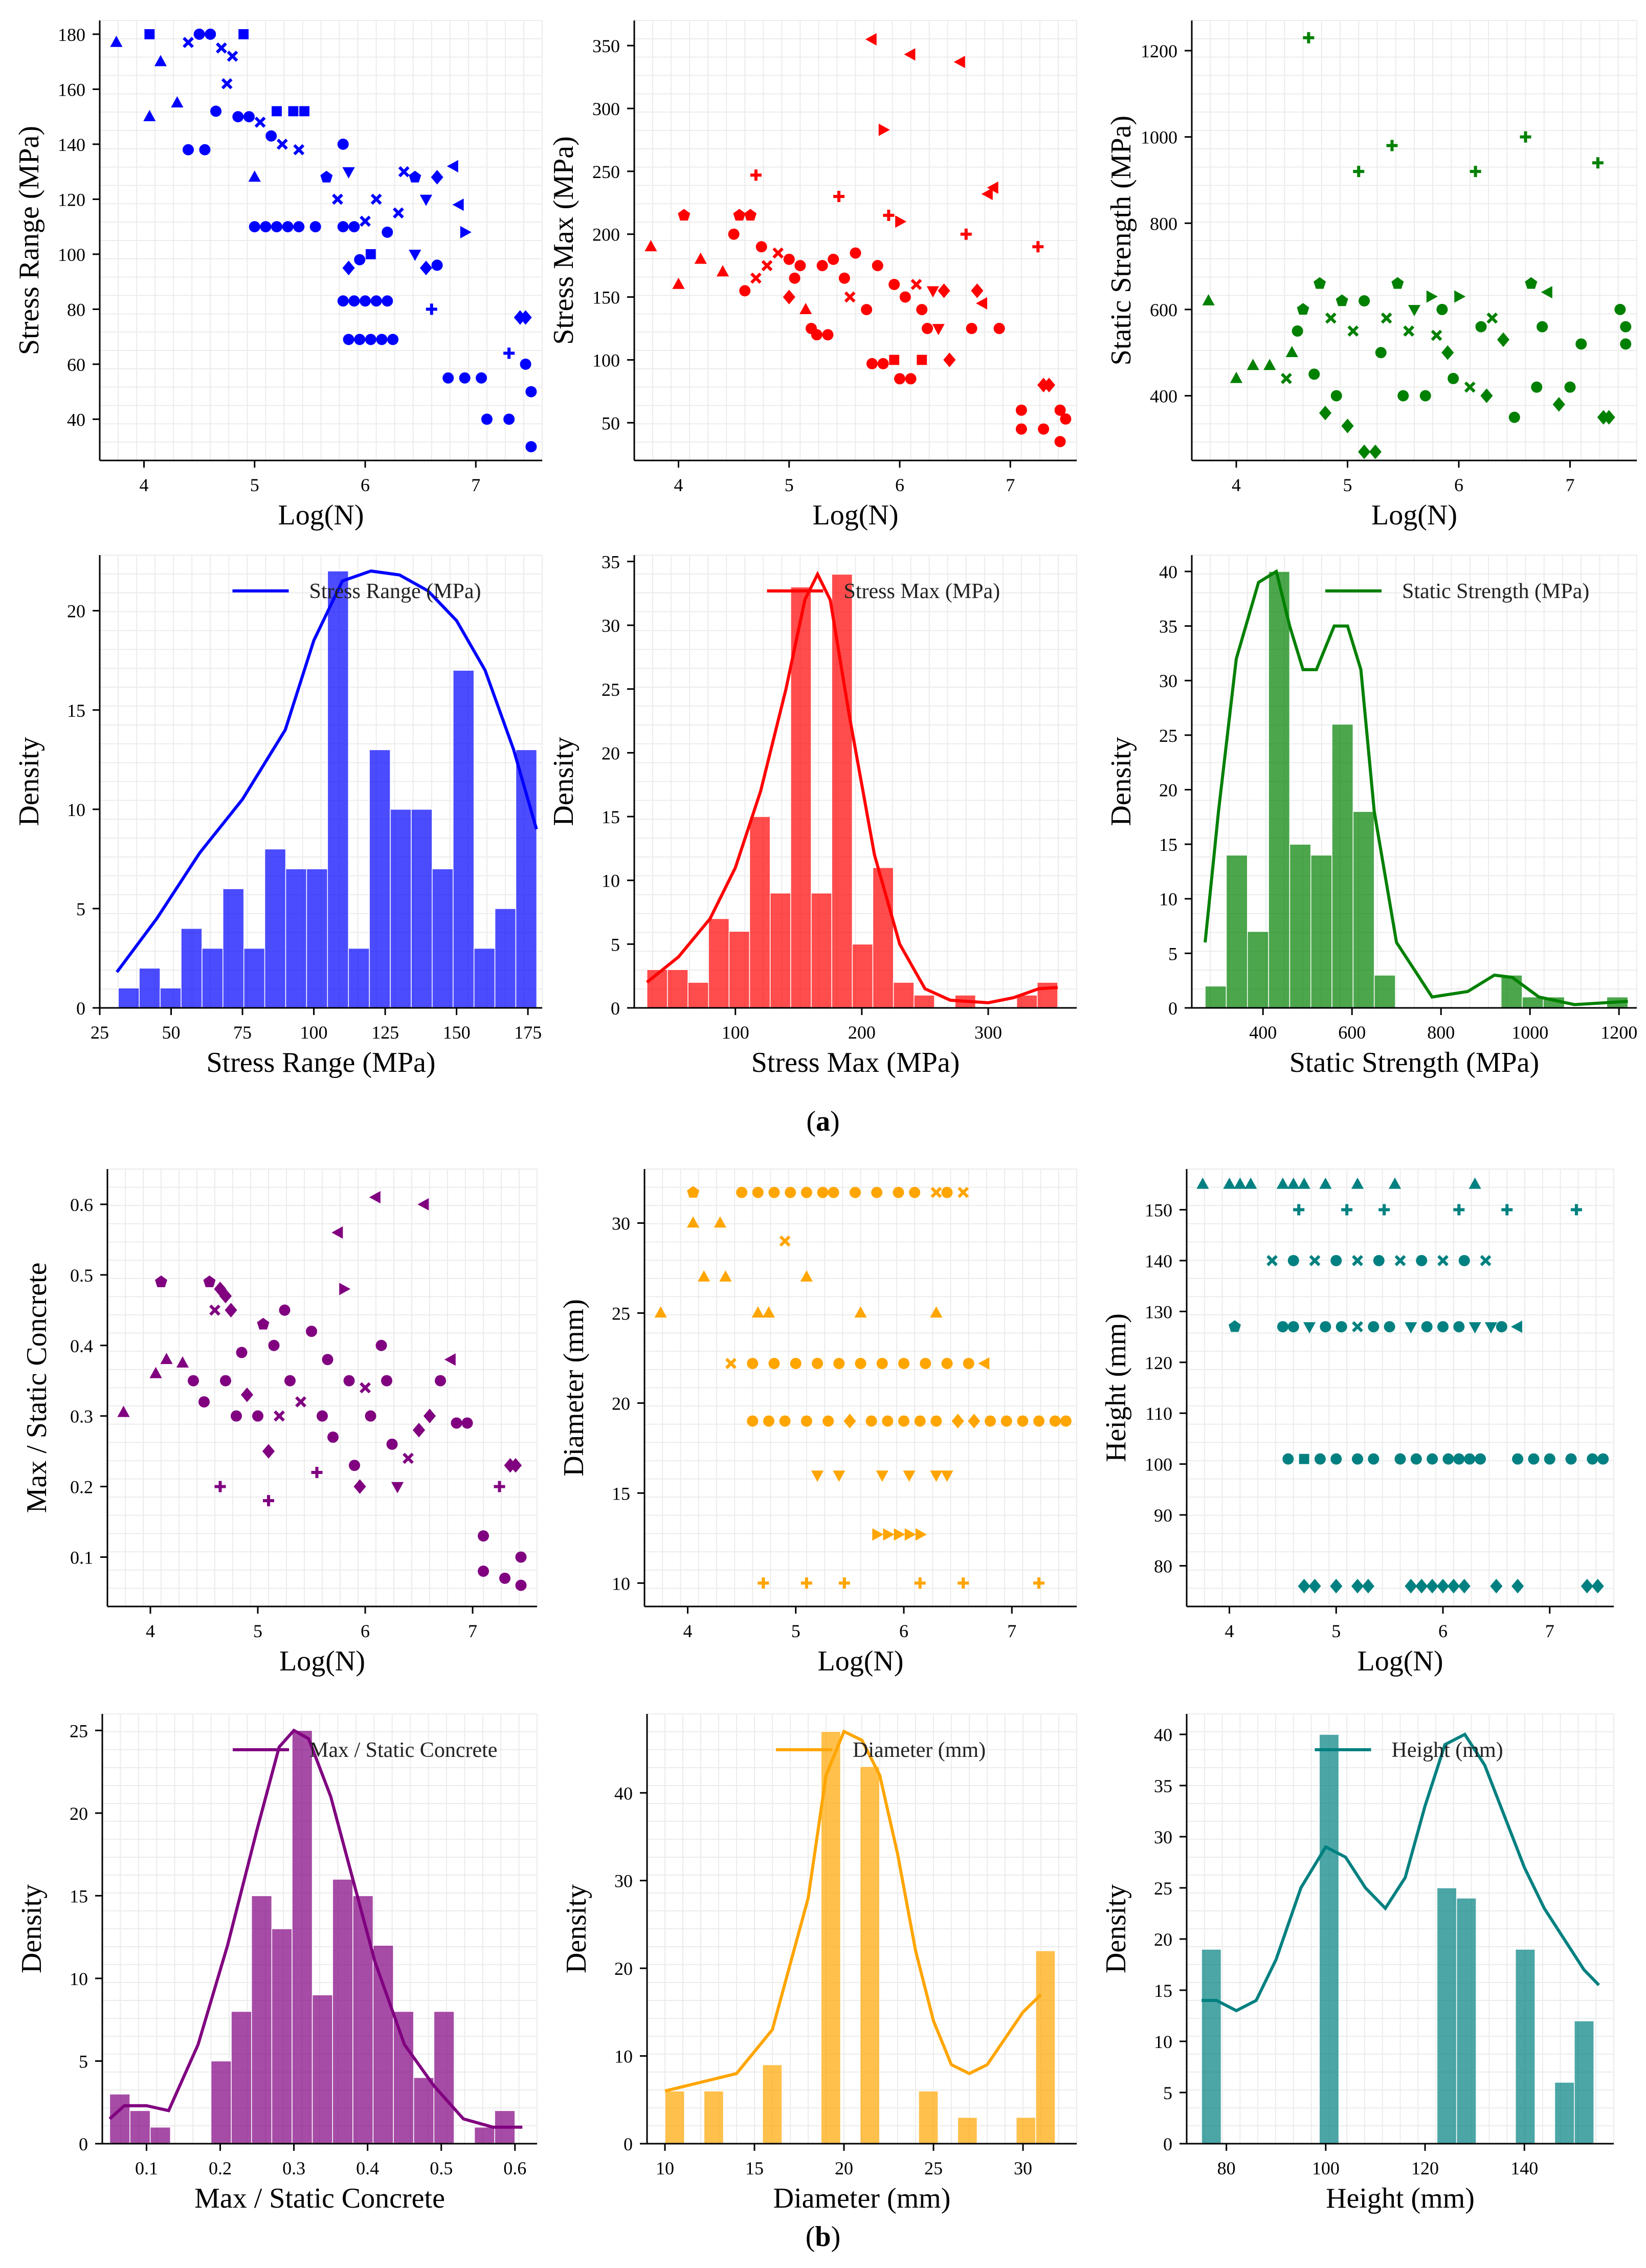 This screenshot has height=2268, width=1646. Describe the element at coordinates (1168, 790) in the screenshot. I see `y-tick-label: 20` at that location.